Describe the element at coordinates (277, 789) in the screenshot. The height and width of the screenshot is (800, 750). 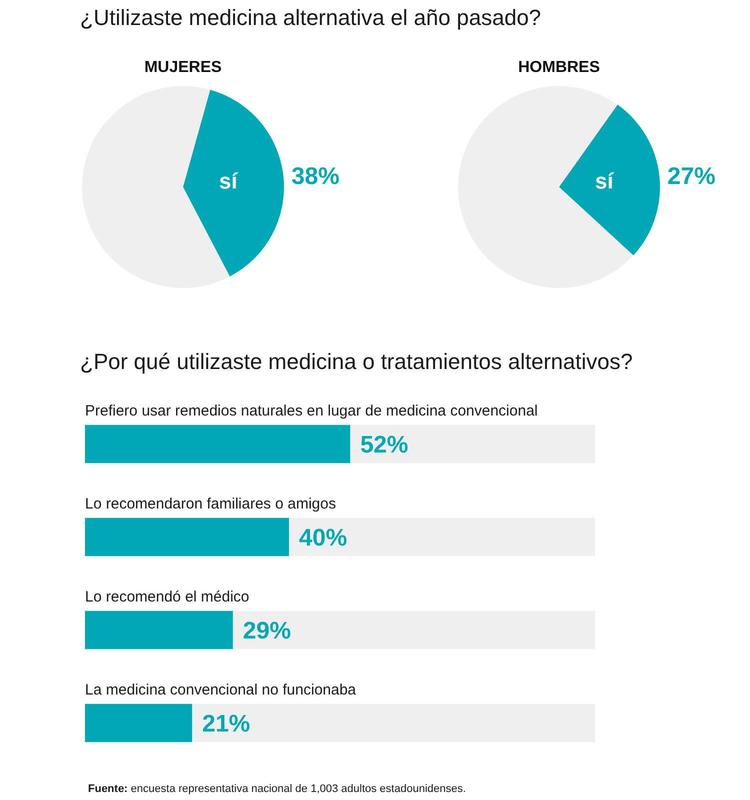
I see `source-note: Fuente: encuesta representativa nacional de 1,003 adultos estadounidenses.` at that location.